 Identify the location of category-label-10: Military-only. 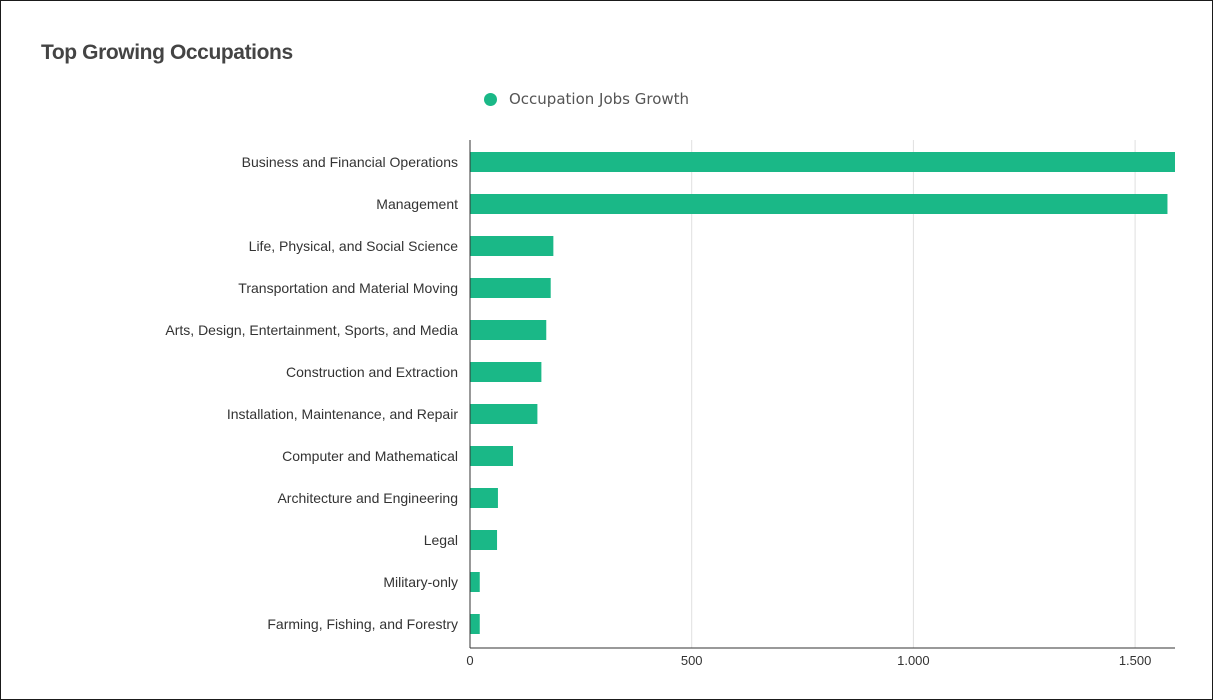
(420, 582).